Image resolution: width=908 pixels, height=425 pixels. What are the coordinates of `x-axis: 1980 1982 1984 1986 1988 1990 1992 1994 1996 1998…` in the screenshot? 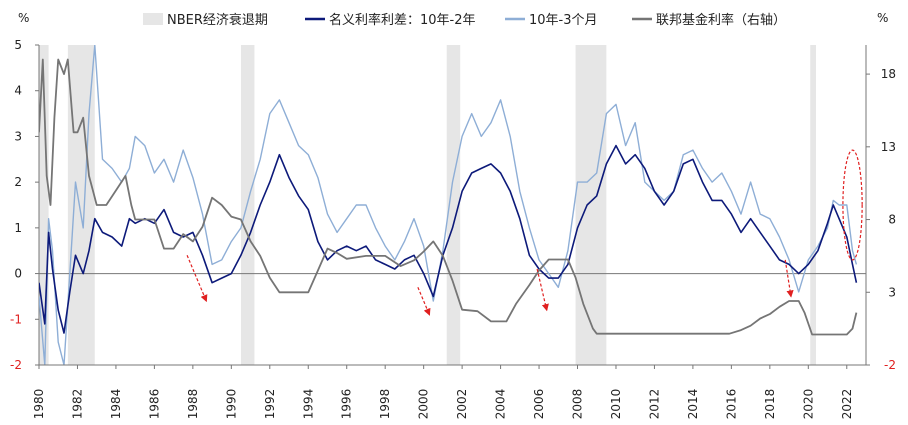 It's located at (449, 392).